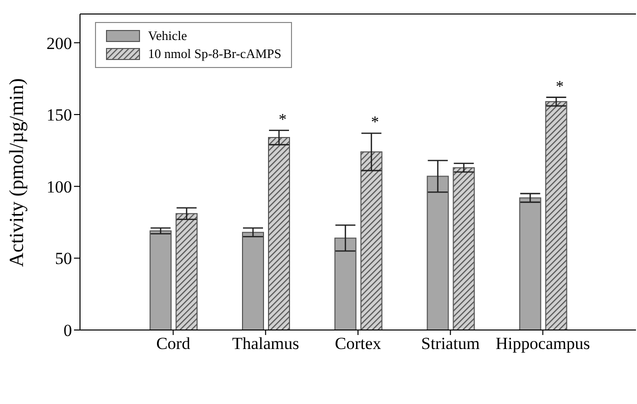  Describe the element at coordinates (59, 186) in the screenshot. I see `y-tick-label: 100` at that location.